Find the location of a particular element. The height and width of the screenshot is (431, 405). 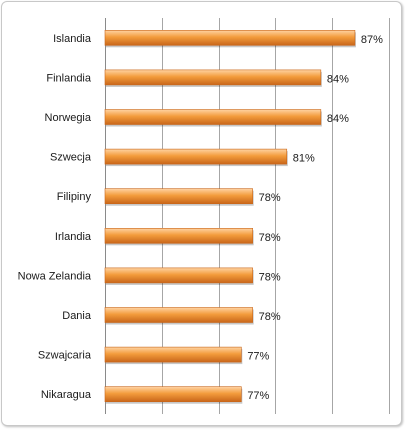

value-label: 81% is located at coordinates (304, 159).